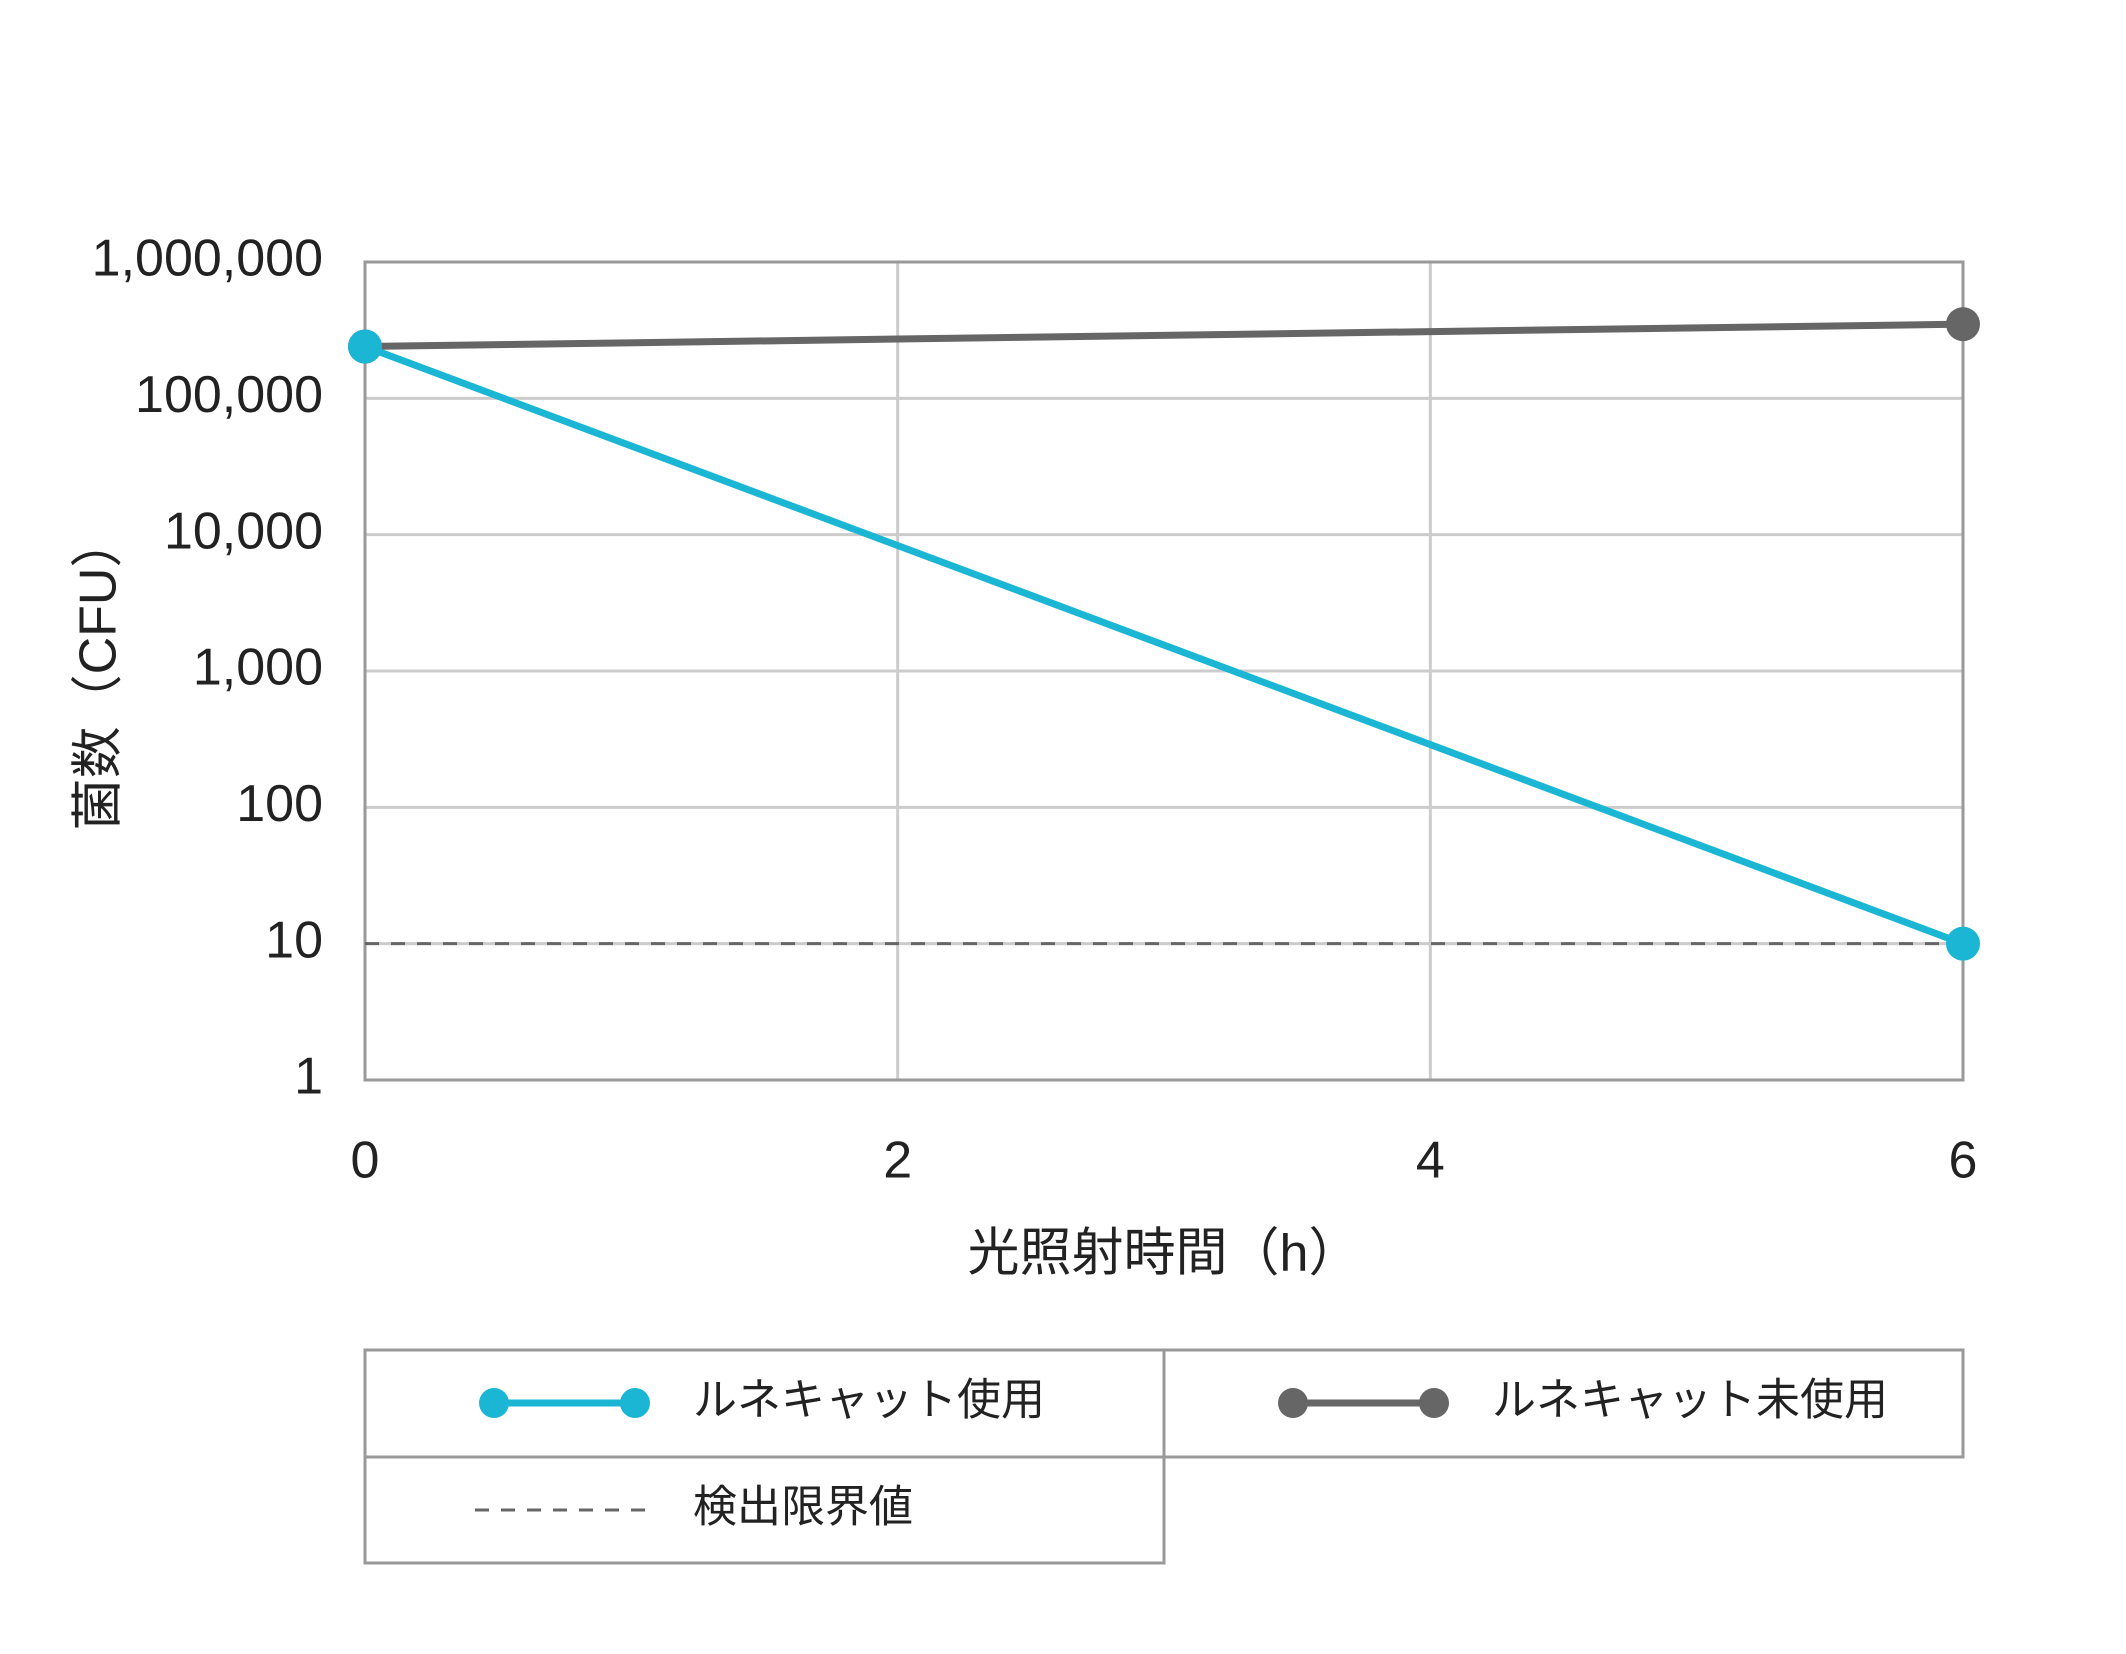 This screenshot has width=2126, height=1654. What do you see at coordinates (1963, 1161) in the screenshot?
I see `x-tick-label: 6` at bounding box center [1963, 1161].